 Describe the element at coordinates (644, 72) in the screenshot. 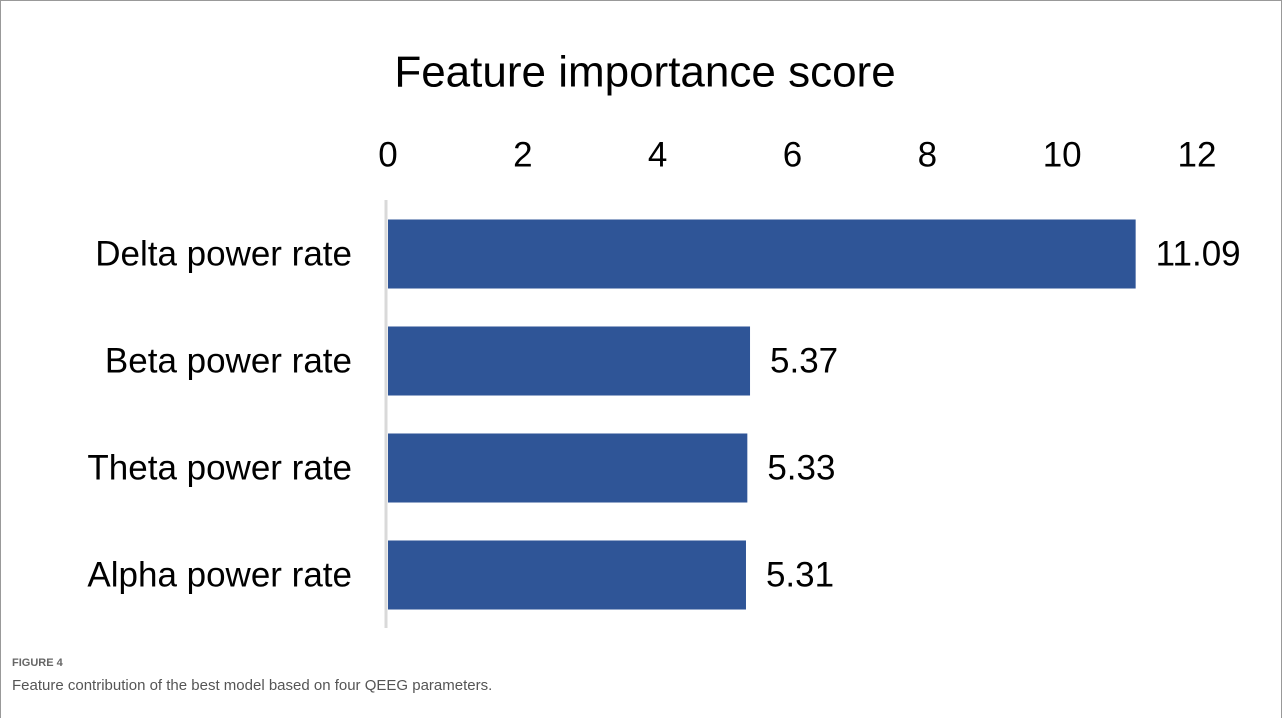

I see `chart-title: Feature importance score` at that location.